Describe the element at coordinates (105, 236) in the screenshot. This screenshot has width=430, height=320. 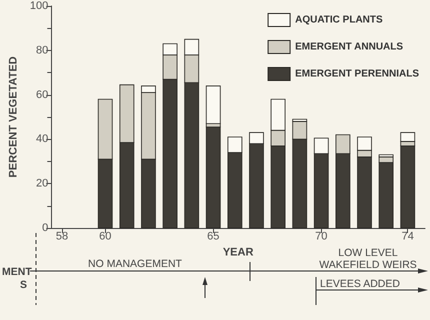
I see `x-tick-label: 60` at that location.